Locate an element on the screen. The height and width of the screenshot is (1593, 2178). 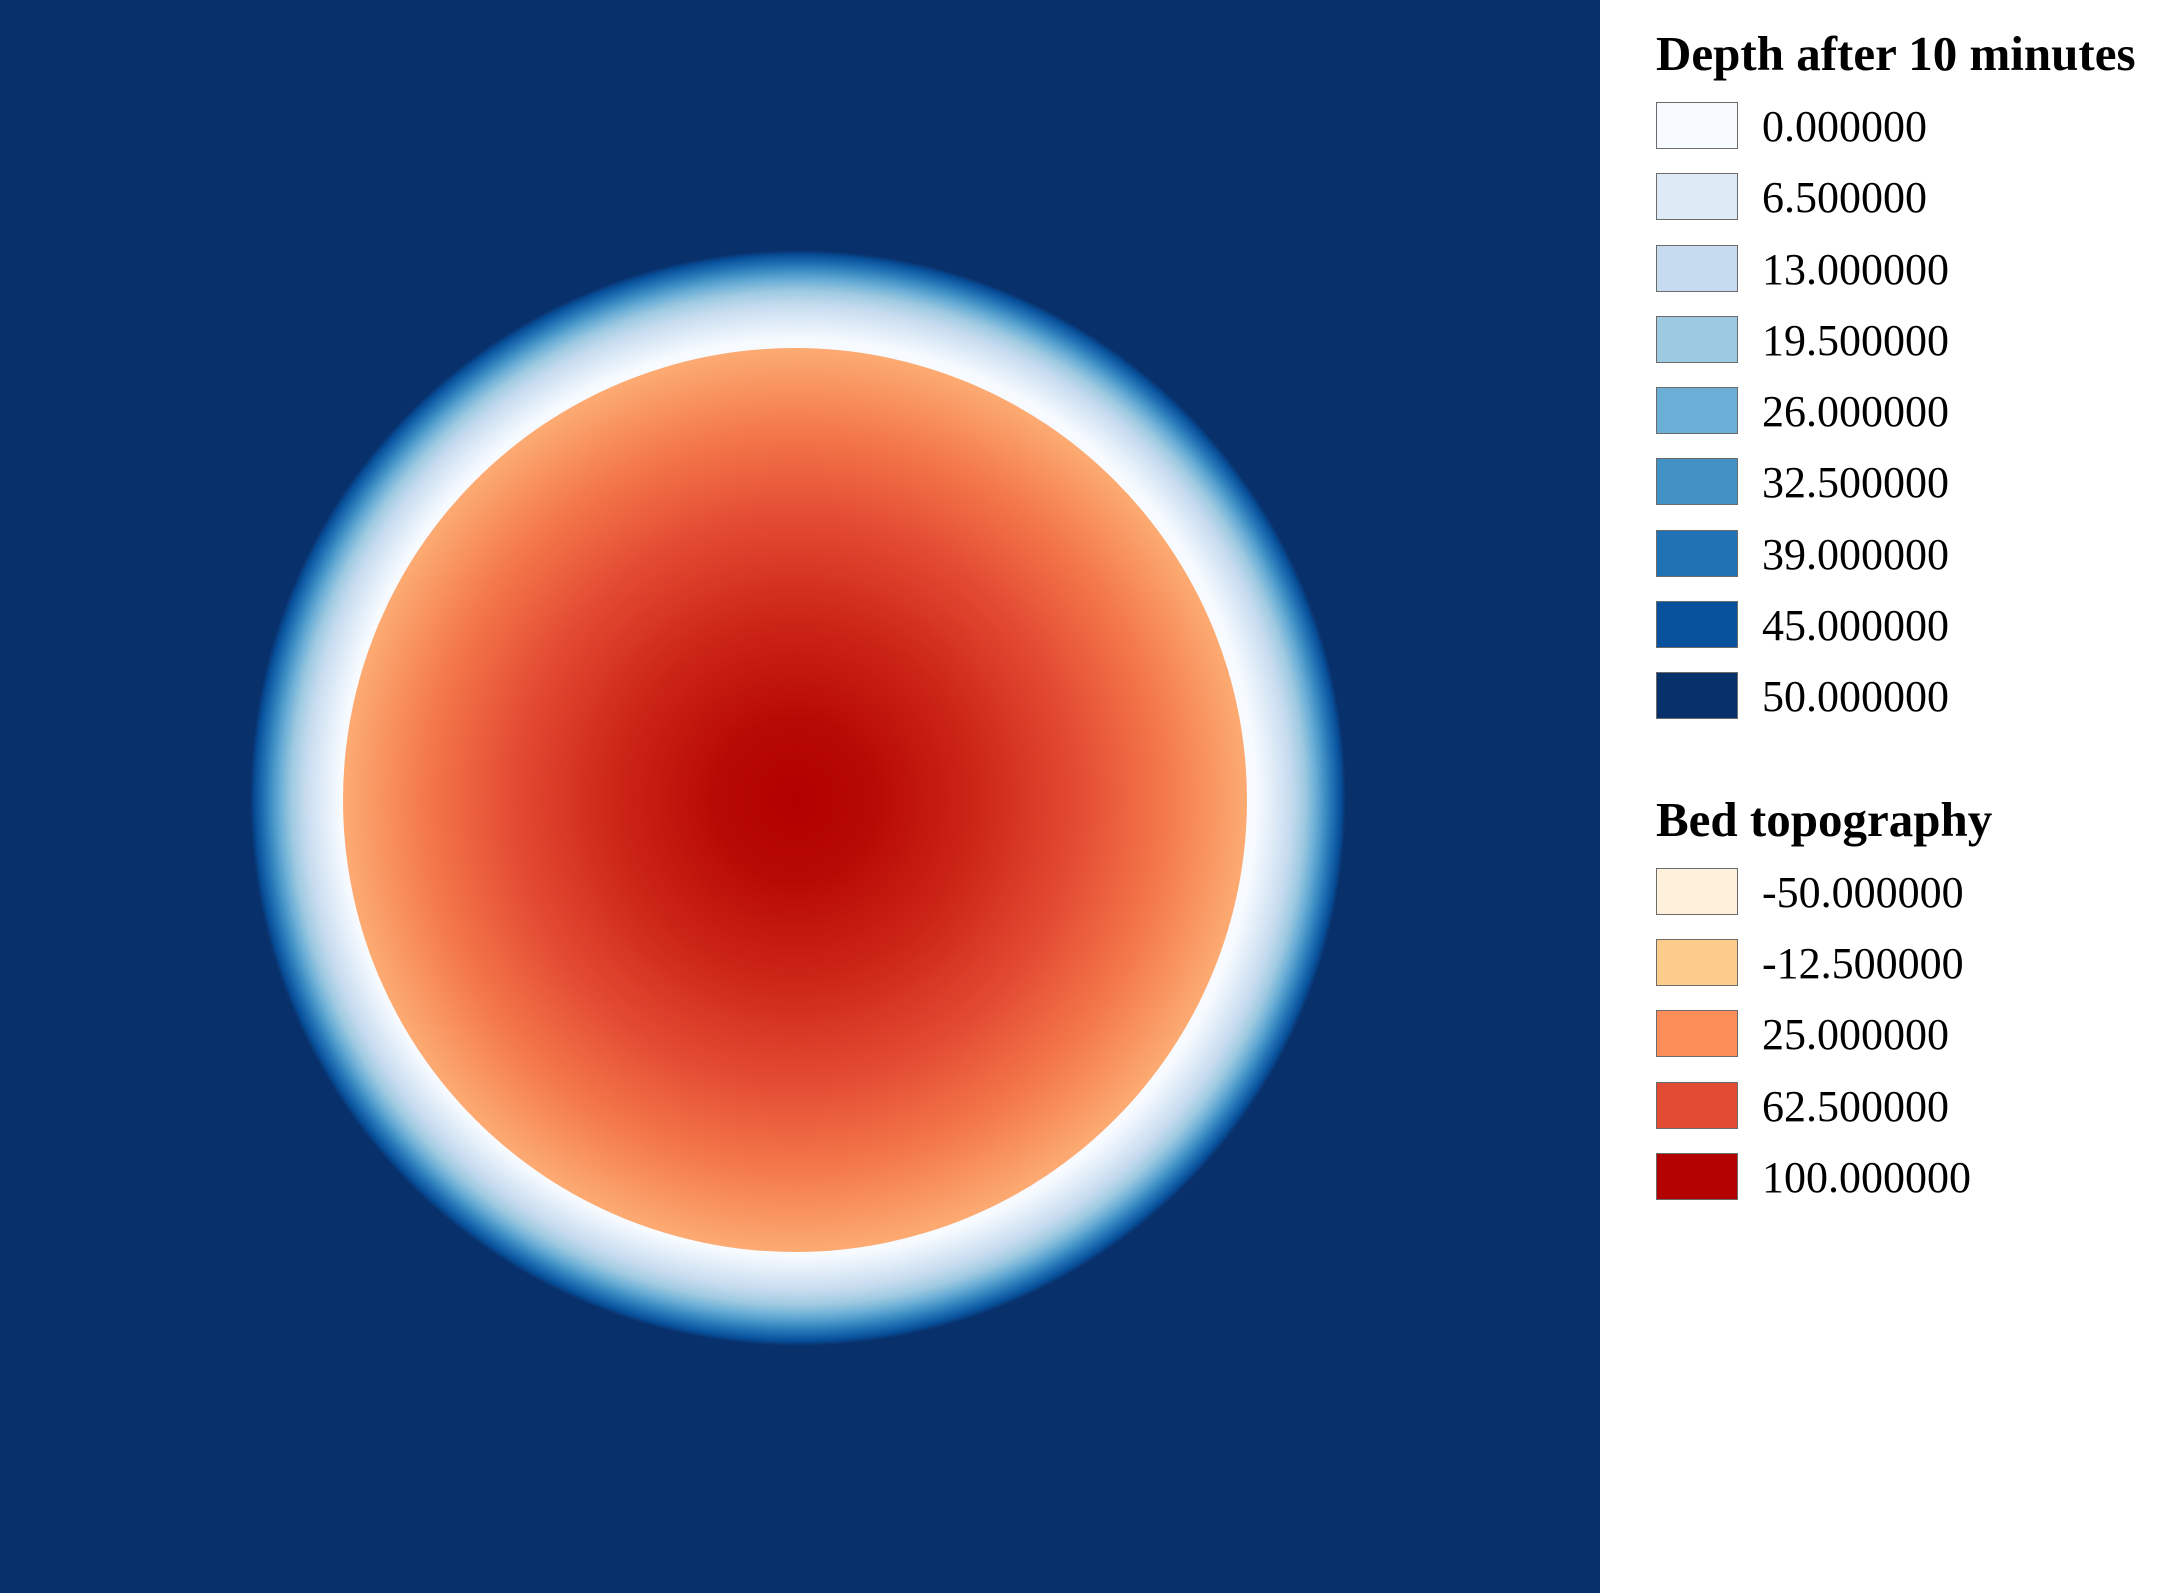
bed-legend-item: 62.500000 is located at coordinates (1911, 1117).